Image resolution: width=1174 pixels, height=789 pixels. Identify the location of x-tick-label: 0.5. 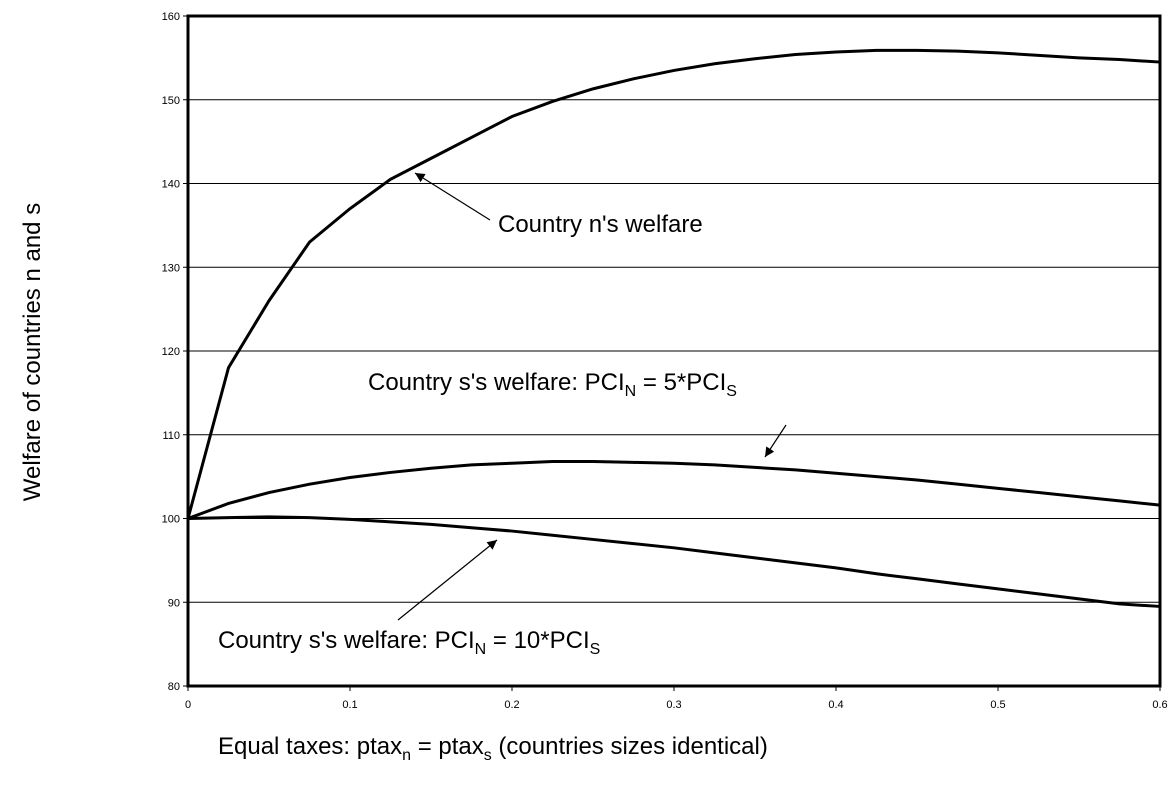
(997, 705).